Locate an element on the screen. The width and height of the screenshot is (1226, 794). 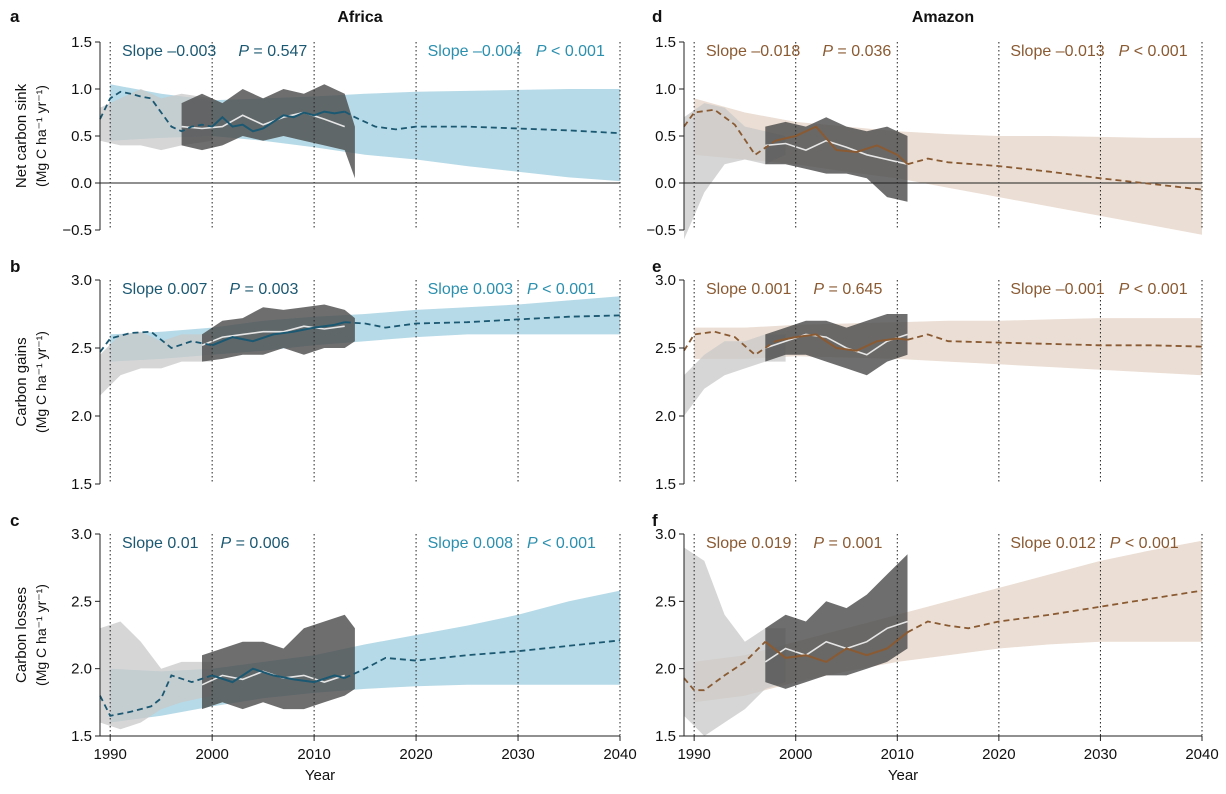
y-axis-label-row-0: Net carbon sink (Mg C ha⁻¹ yr⁻¹) is located at coordinates (31, 135).